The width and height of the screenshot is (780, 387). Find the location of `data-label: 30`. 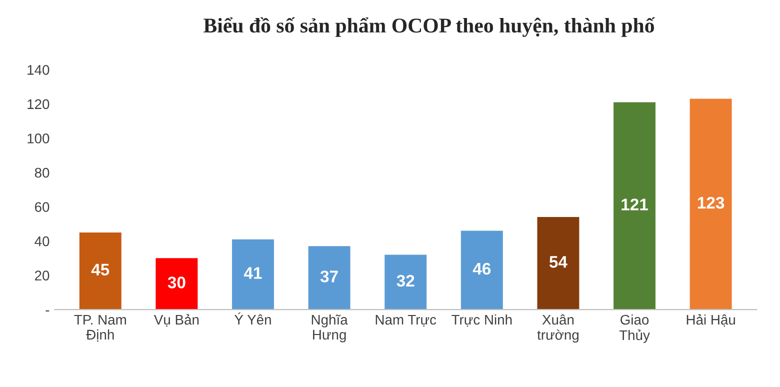

data-label: 30 is located at coordinates (177, 282).